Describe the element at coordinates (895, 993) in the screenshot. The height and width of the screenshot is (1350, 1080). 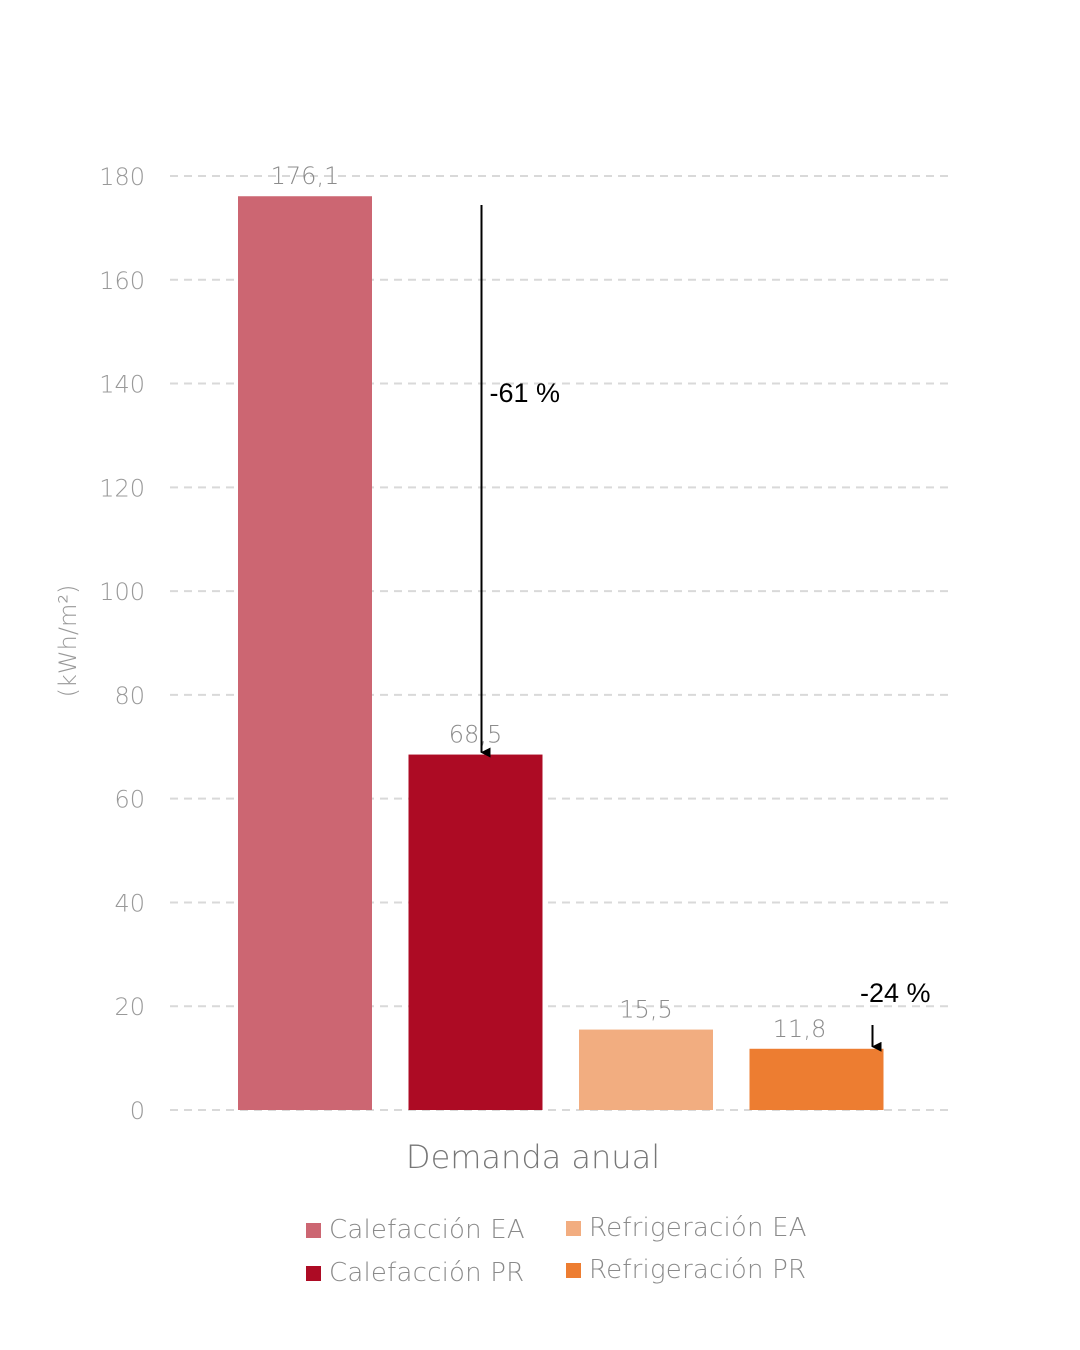
I see `reduction-annotation: -24 %` at that location.